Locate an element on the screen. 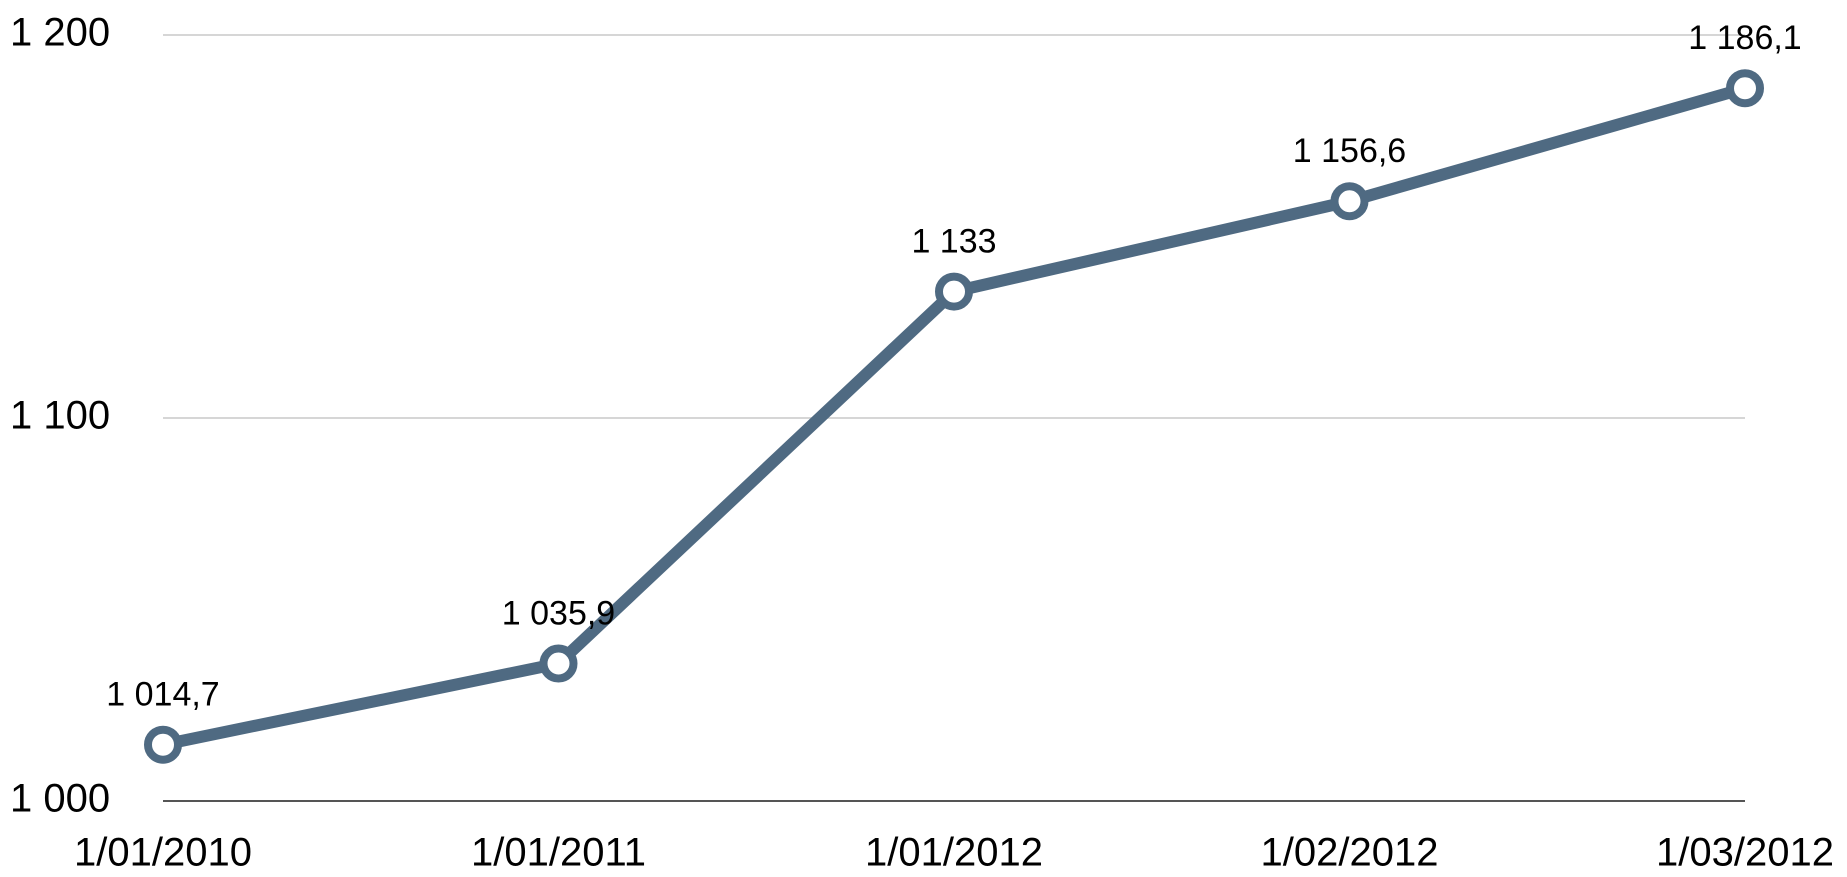 The height and width of the screenshot is (877, 1847). data-label: 1 014,7 is located at coordinates (162, 695).